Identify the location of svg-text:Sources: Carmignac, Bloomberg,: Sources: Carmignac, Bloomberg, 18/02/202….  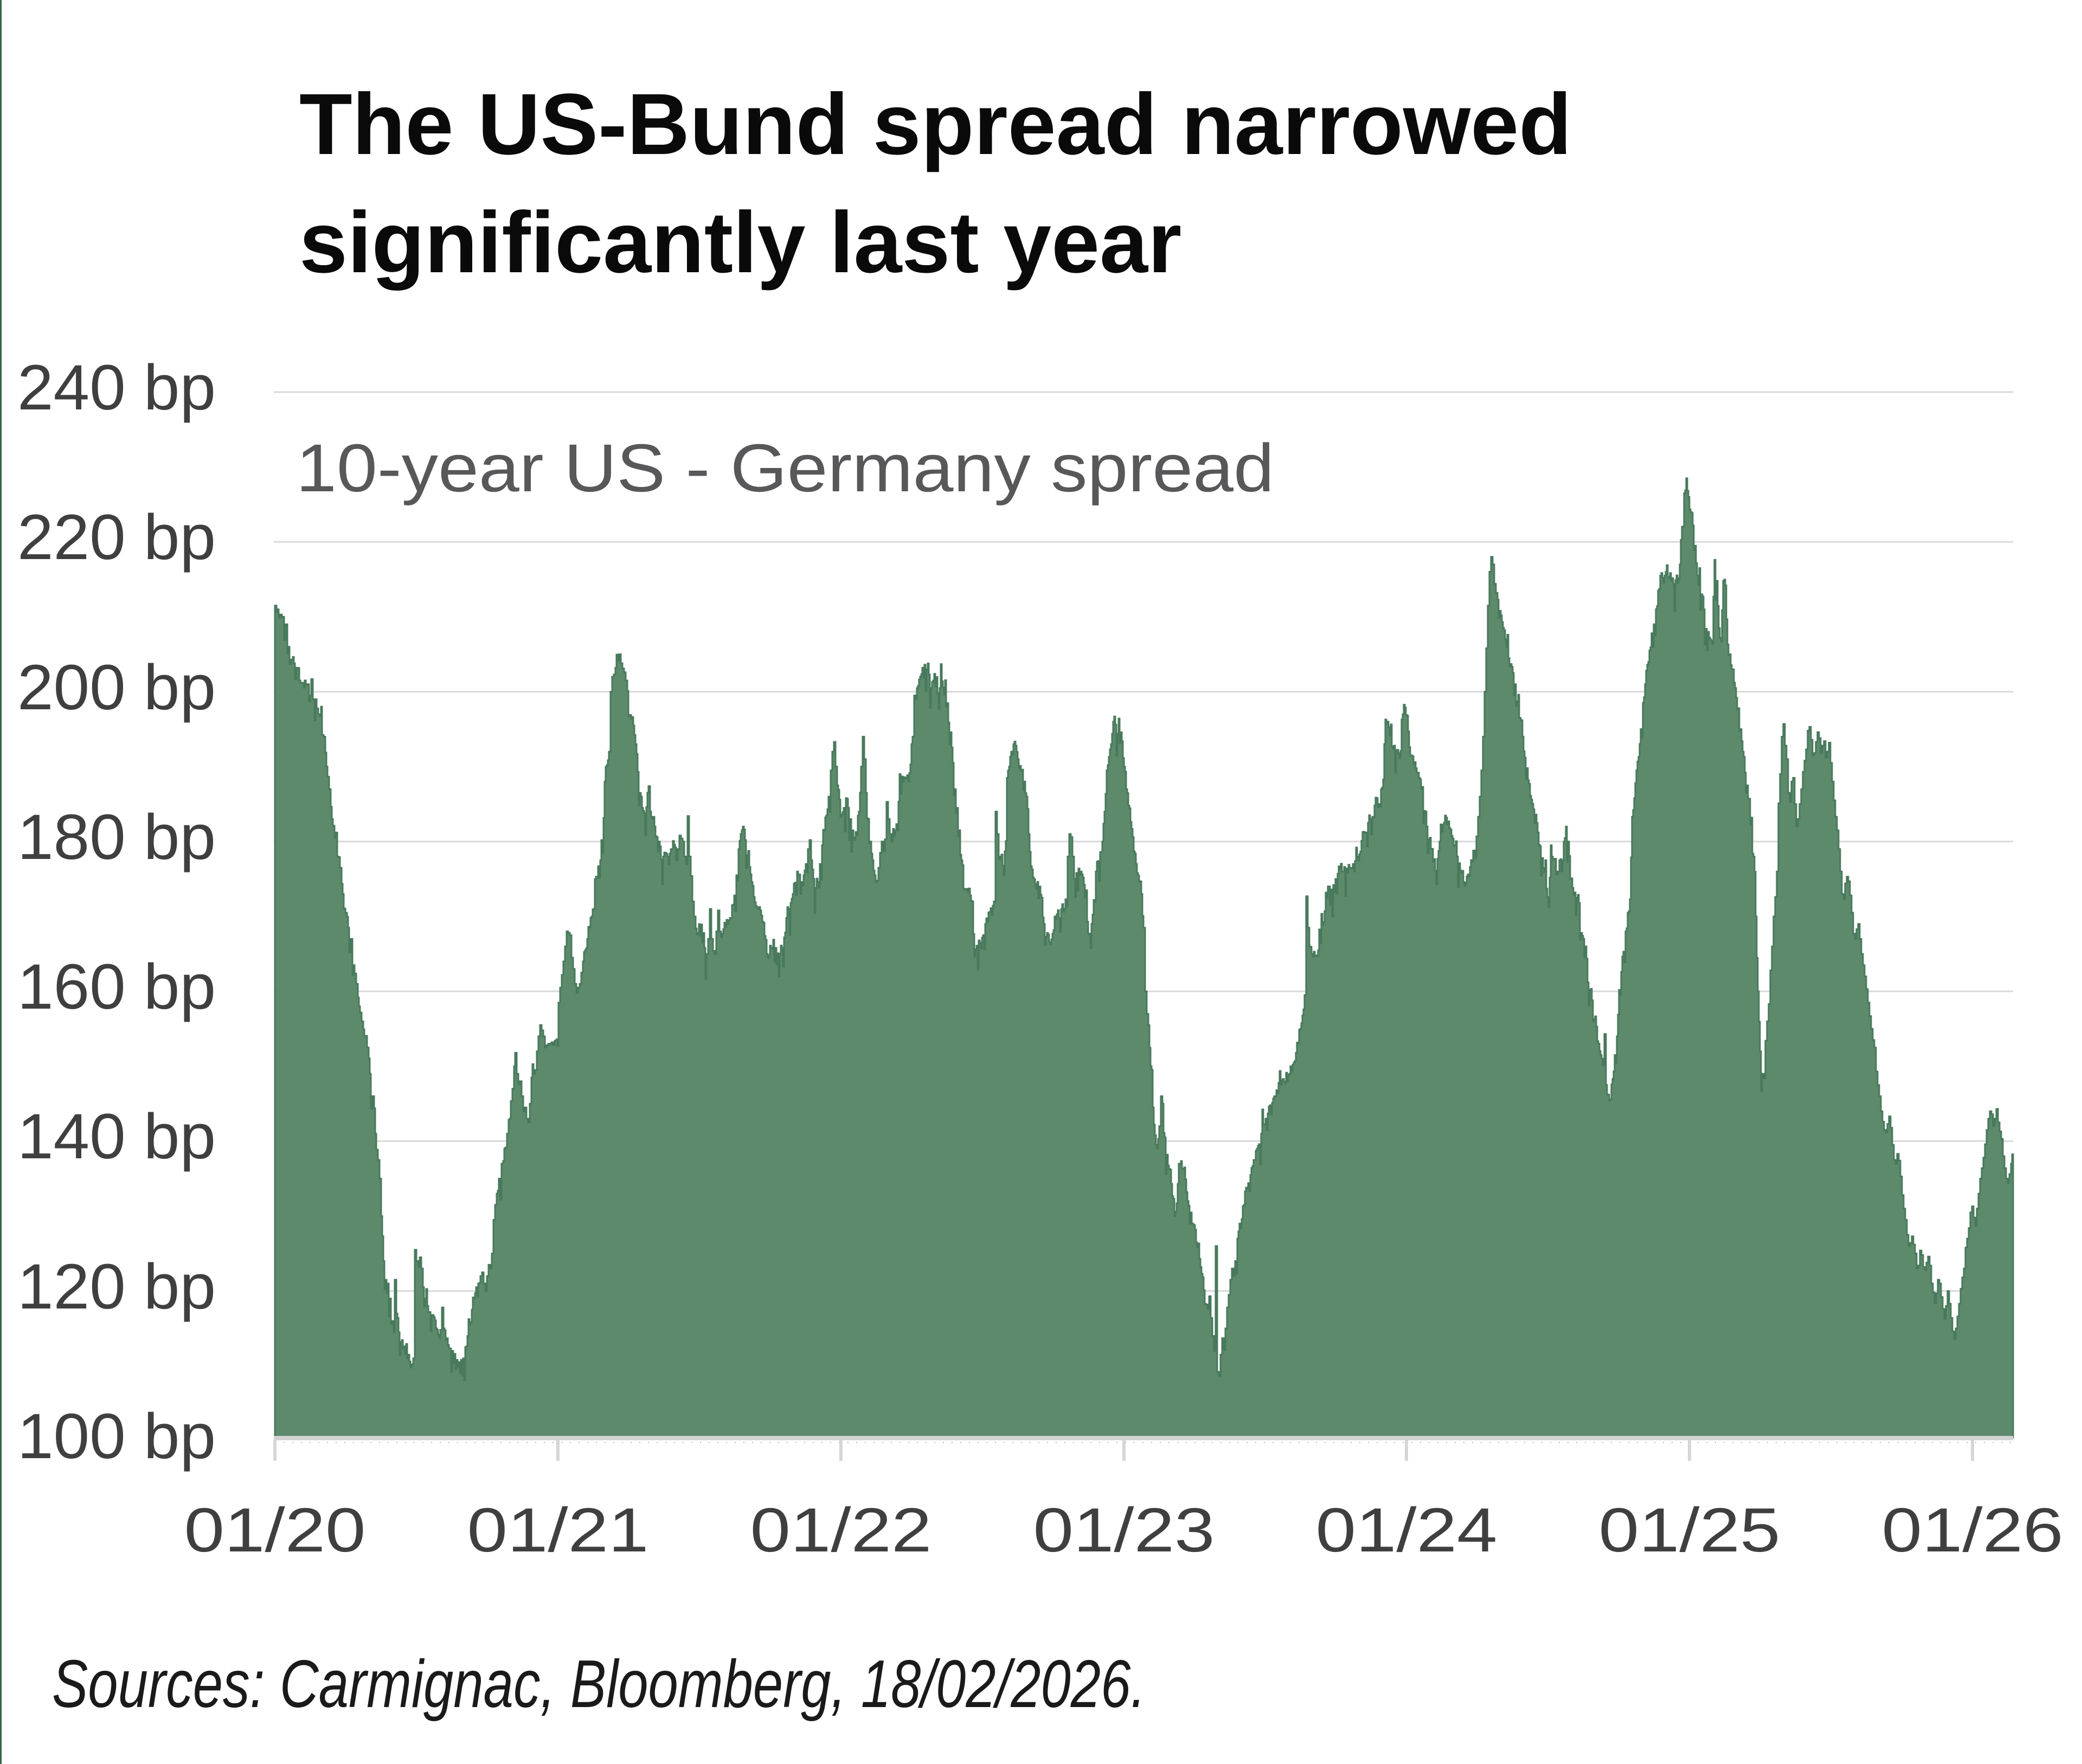
(599, 1684).